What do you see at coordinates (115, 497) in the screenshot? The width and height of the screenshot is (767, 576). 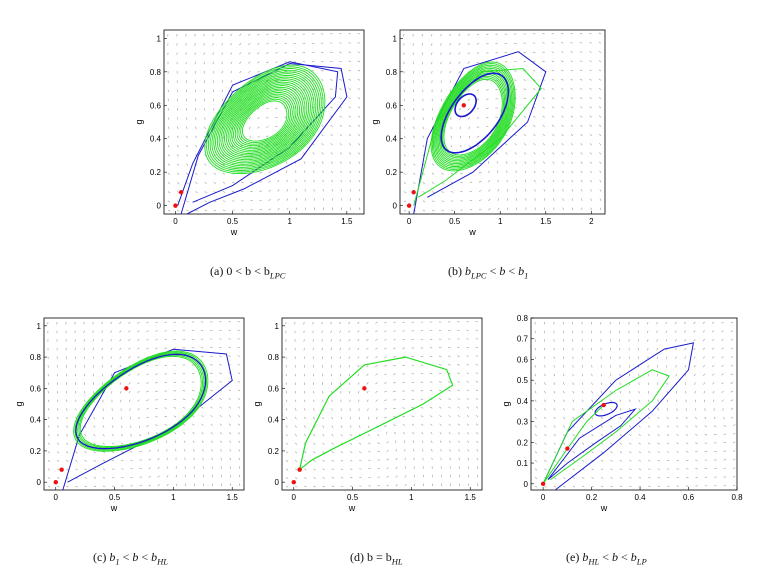 I see `x-tick-label: 0.5` at bounding box center [115, 497].